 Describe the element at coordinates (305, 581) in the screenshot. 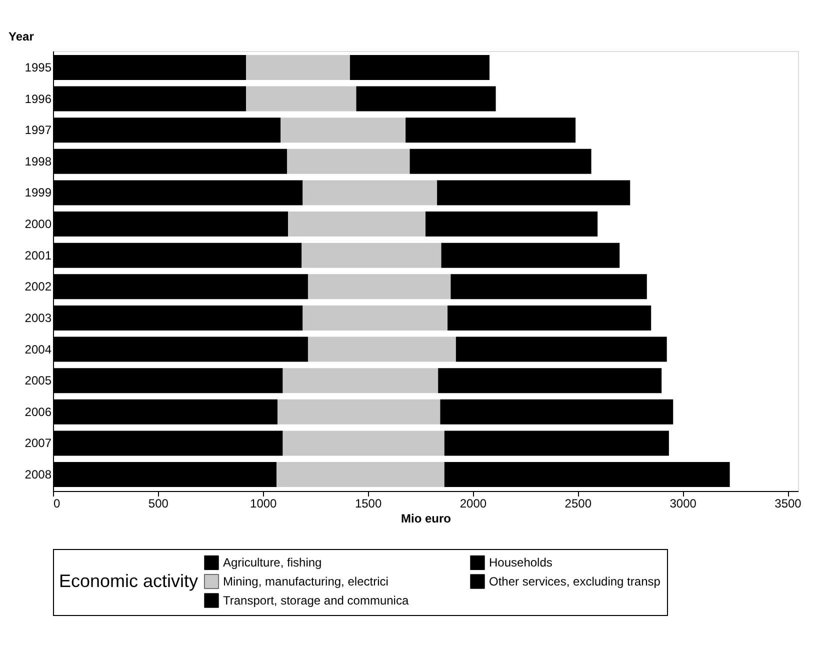

I see `legend-label: Mining, manufacturing, electrici` at that location.